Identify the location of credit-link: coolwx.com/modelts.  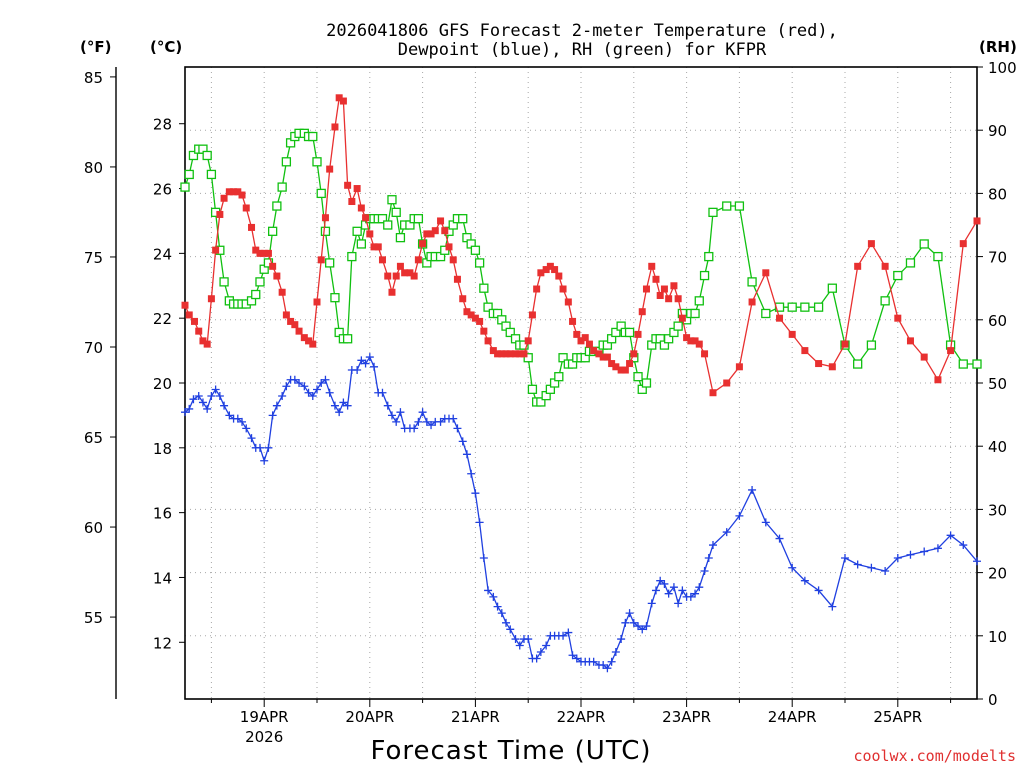
(934, 756).